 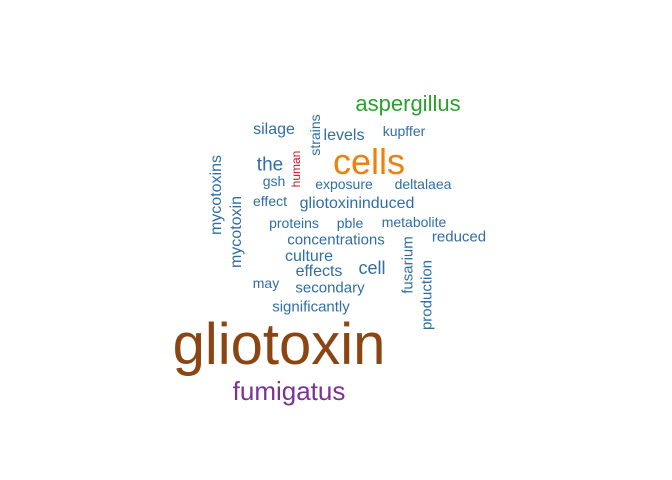 I want to click on word-concentrations: concentrations, so click(x=336, y=240).